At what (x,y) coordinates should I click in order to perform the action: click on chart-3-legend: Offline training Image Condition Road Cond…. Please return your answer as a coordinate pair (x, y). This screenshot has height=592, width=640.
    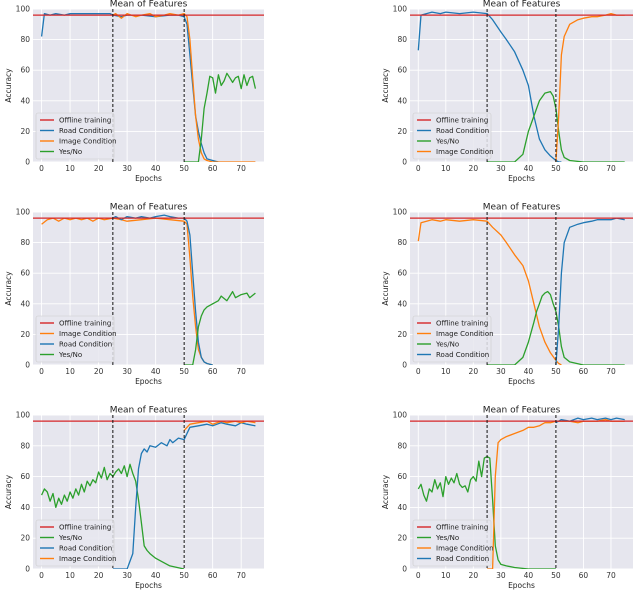
    Looking at the image, I should click on (76, 339).